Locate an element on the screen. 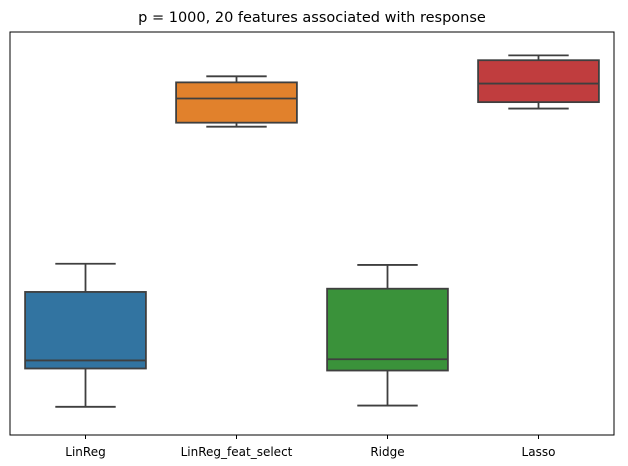 This screenshot has width=628, height=466. box-ridge is located at coordinates (387, 335).